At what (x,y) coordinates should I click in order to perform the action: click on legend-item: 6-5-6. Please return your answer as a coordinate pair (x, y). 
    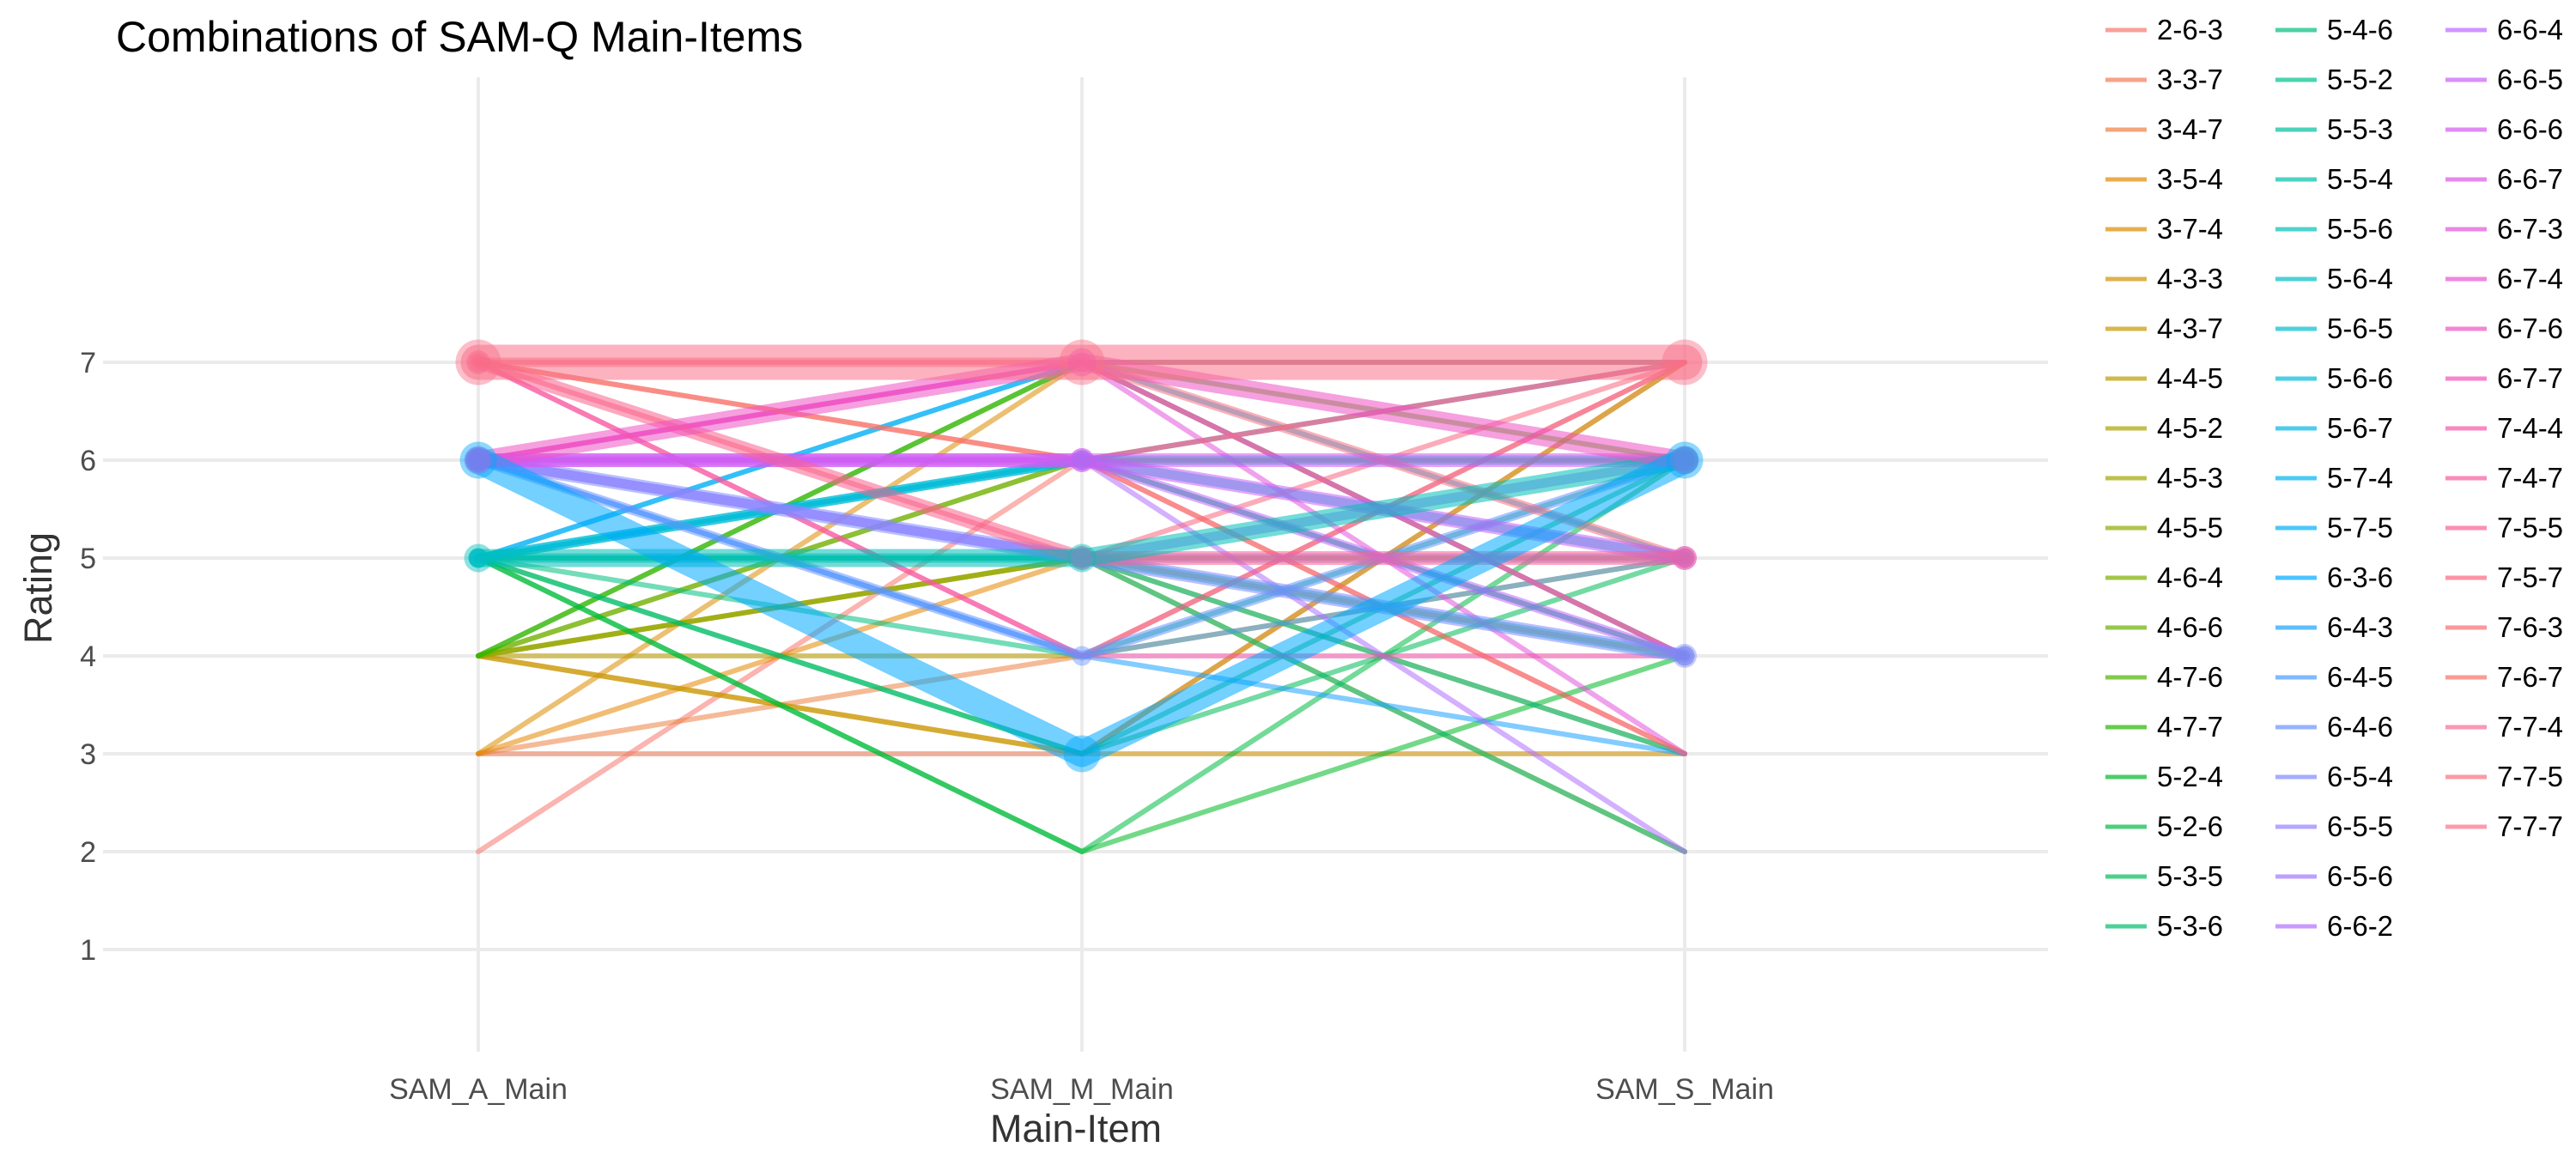
    Looking at the image, I should click on (2334, 876).